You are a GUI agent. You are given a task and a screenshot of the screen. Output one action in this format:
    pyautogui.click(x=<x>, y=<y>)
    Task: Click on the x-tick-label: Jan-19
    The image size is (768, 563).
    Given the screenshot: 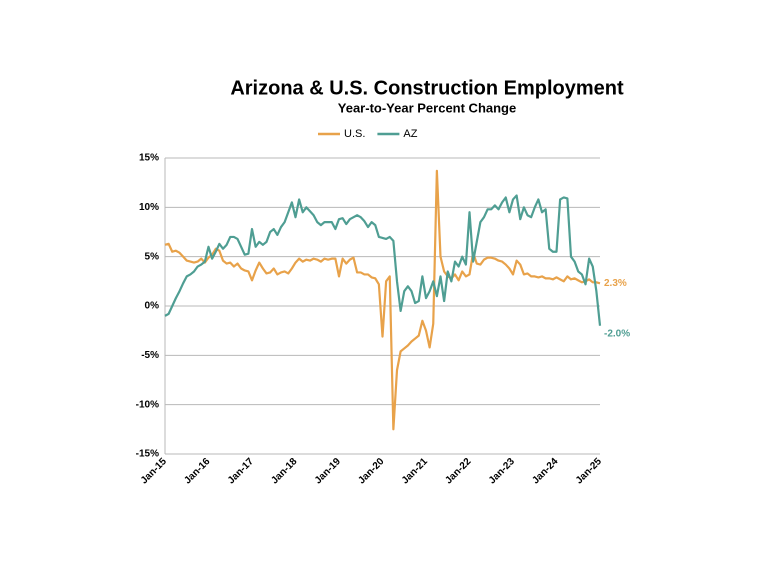 What is the action you would take?
    pyautogui.click(x=328, y=471)
    